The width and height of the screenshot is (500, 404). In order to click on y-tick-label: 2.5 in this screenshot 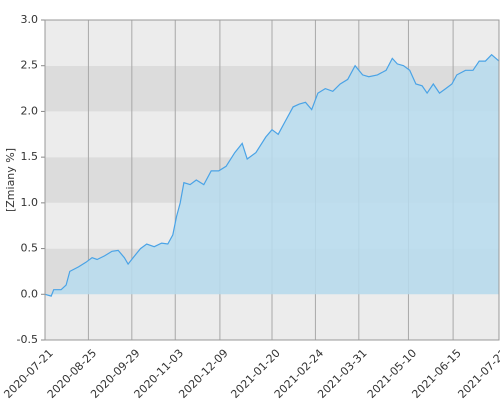, I will do `click(30, 65)`.